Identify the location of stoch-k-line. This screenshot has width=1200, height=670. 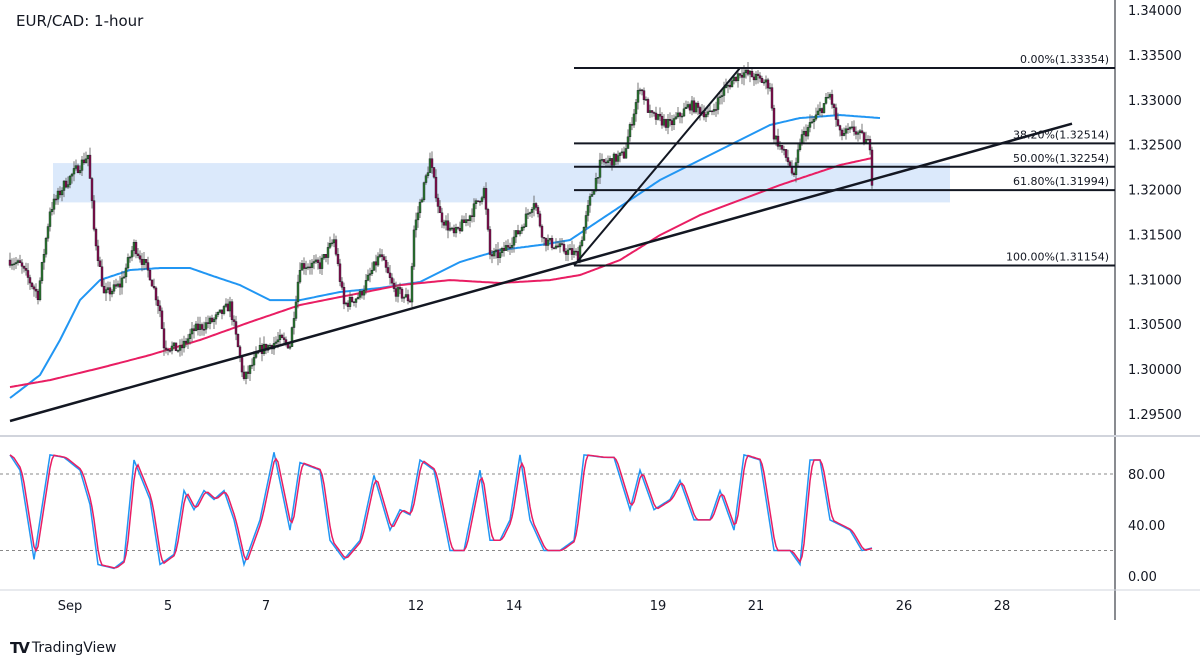
(441, 511).